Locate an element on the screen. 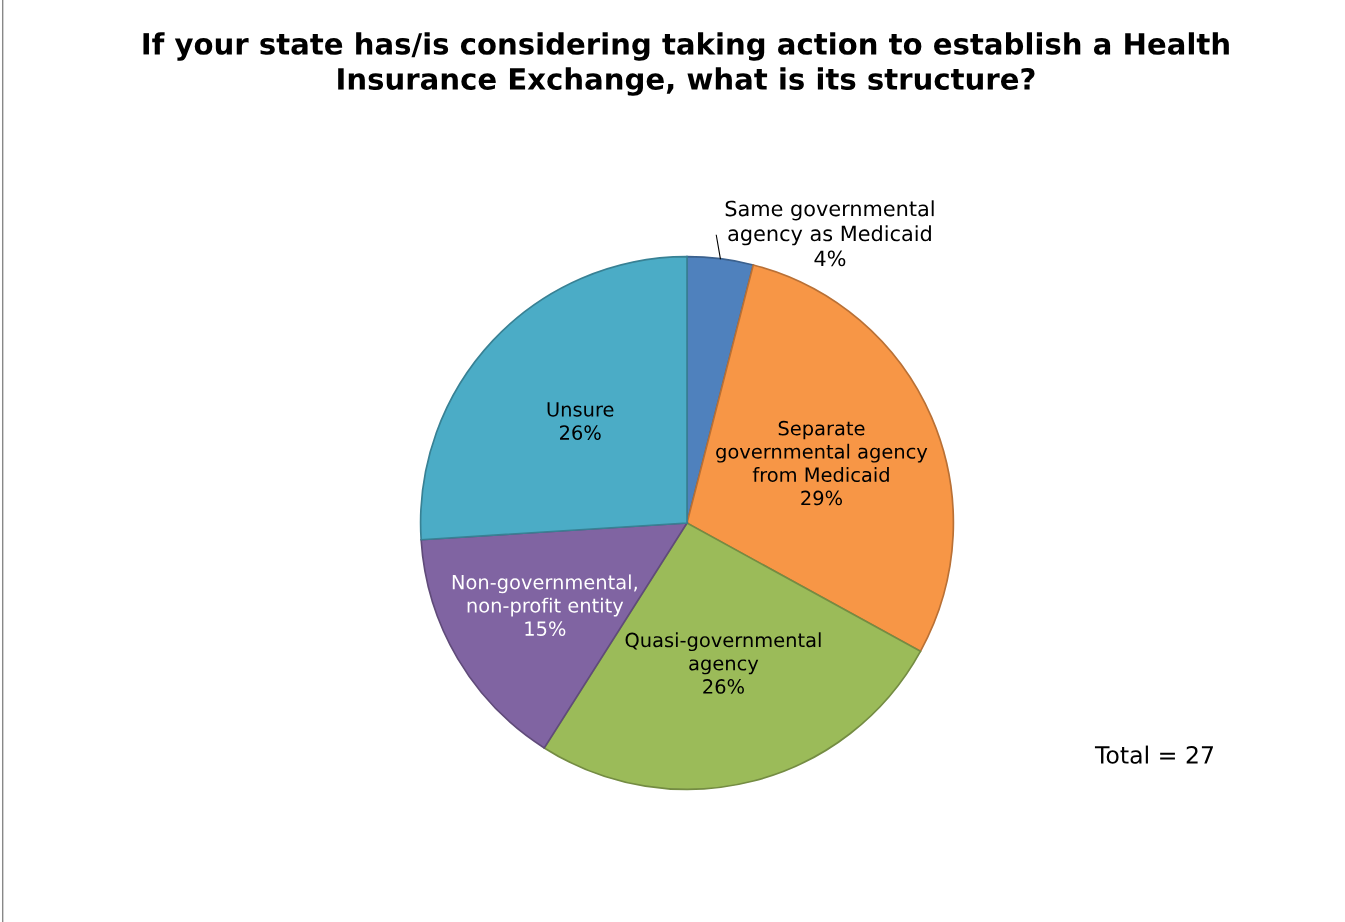 This screenshot has height=922, width=1345. chart-title: If your state has/is considering taking action to establish a Health Insurance Exchange, what is its structure? is located at coordinates (686, 64).